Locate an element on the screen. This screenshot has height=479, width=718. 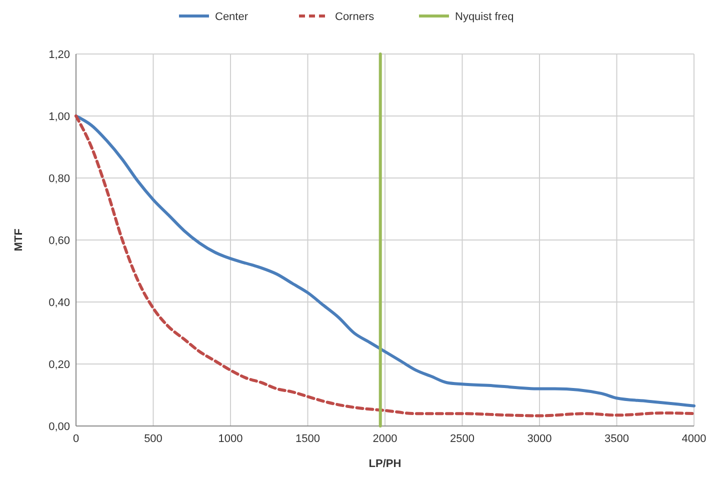
y-tick-label: 0,00 is located at coordinates (59, 427).